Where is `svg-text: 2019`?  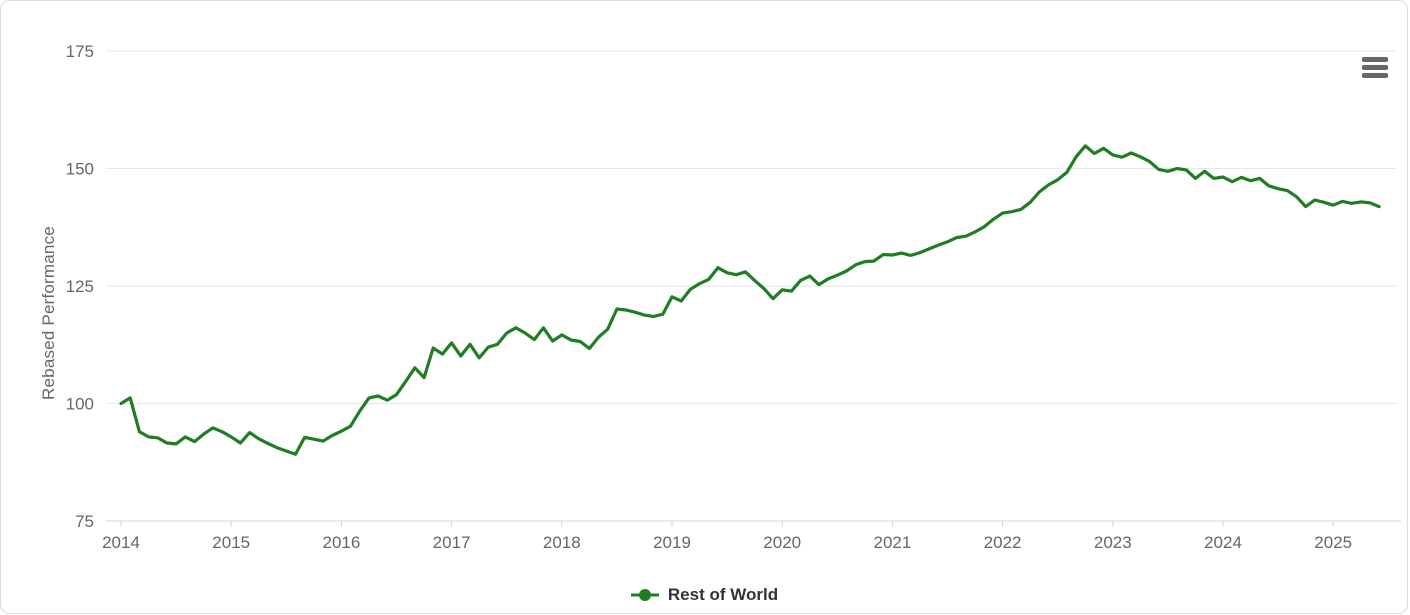
svg-text: 2019 is located at coordinates (672, 542).